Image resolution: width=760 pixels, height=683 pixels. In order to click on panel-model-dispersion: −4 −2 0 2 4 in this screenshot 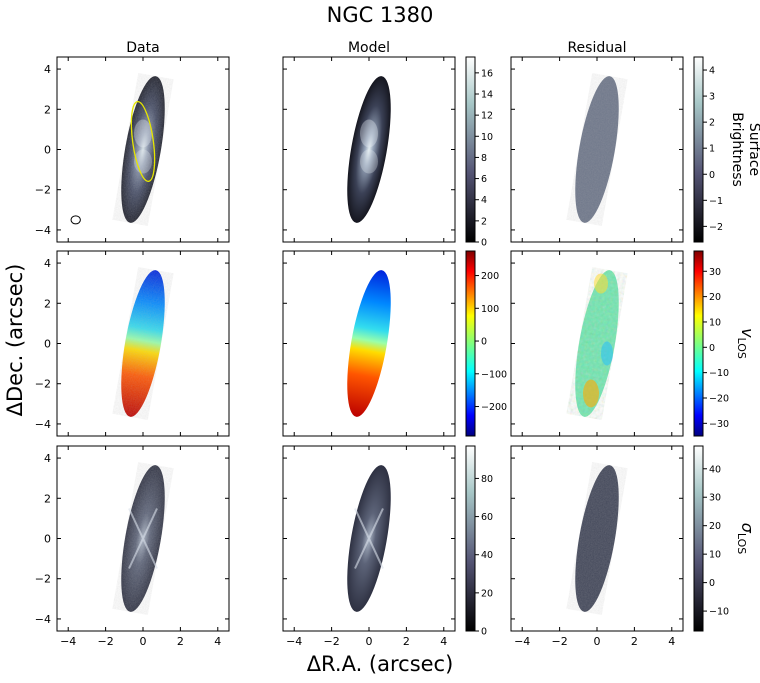, I will do `click(369, 546)`.